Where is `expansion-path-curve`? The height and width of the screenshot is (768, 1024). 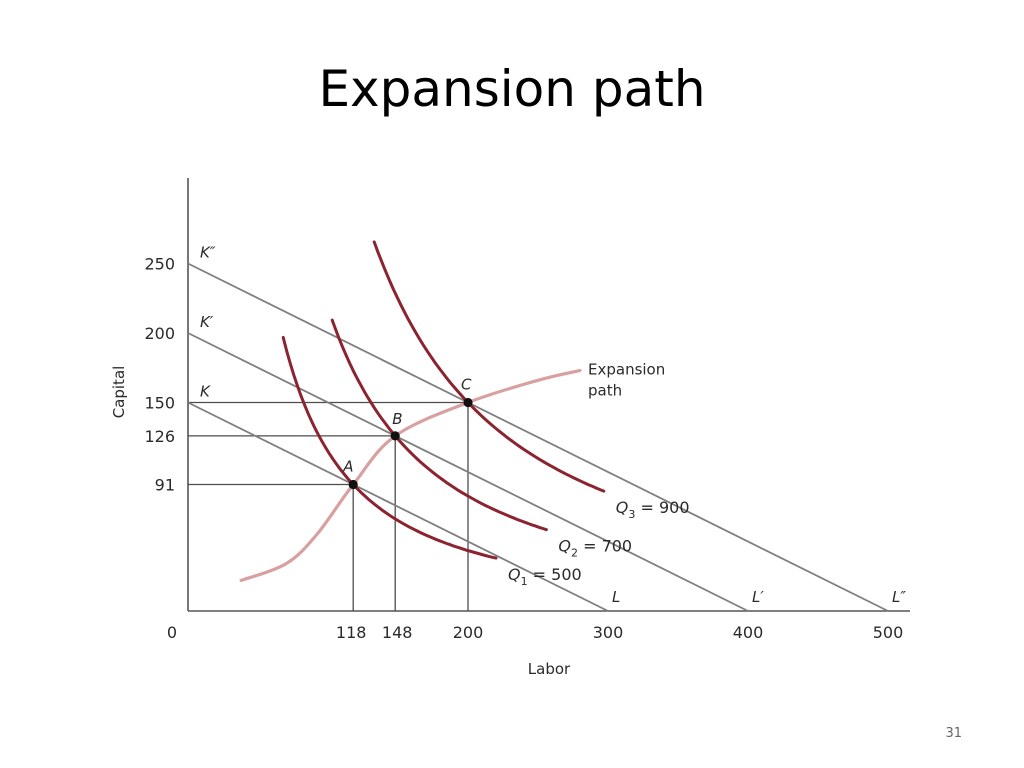
expansion-path-curve is located at coordinates (410, 475).